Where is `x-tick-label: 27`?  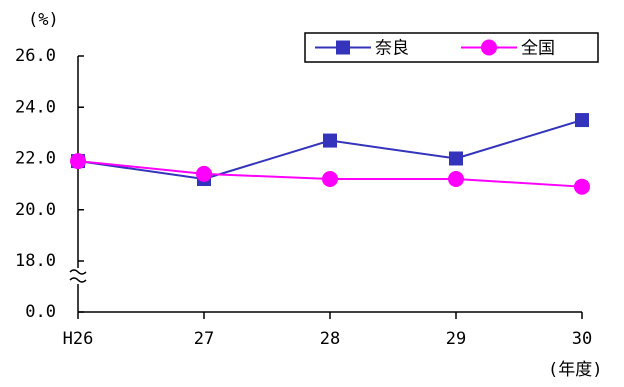 x-tick-label: 27 is located at coordinates (204, 339).